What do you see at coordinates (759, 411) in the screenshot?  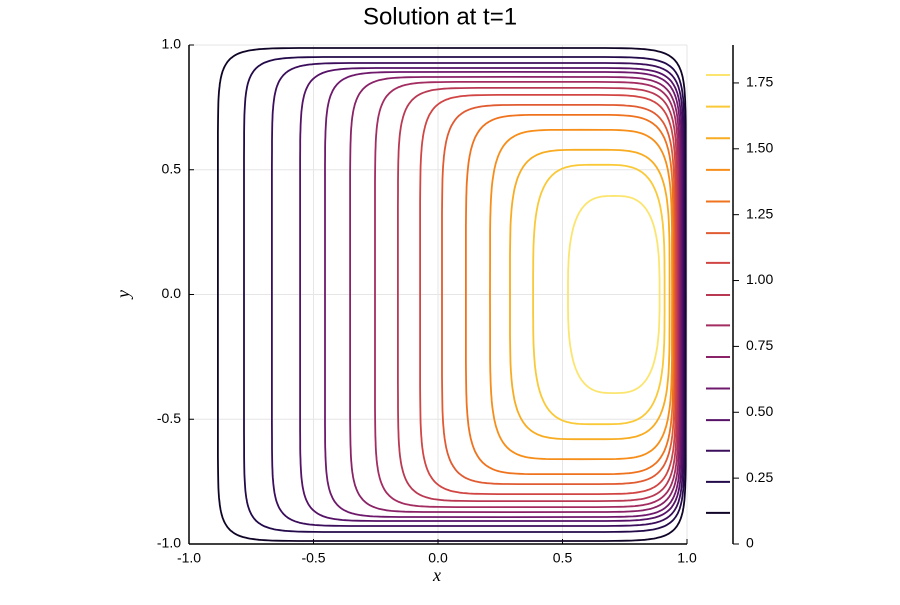 I see `colorbar-tick-label: 0.50` at bounding box center [759, 411].